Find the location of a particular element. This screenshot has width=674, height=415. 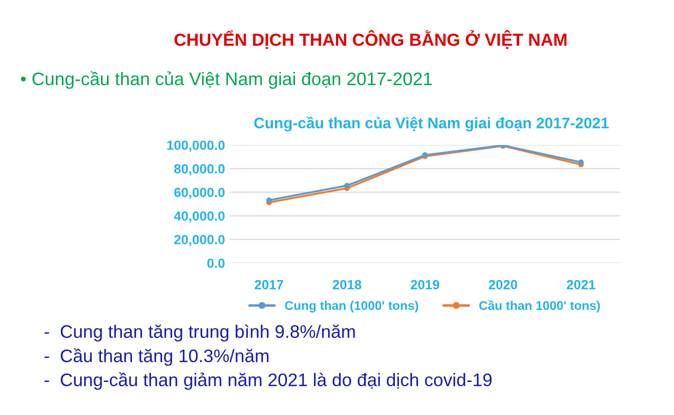

chart-title: CHUYỂN DỊCH THAN CÔNG BẰNG Ở VIỆT NAM is located at coordinates (370, 39).